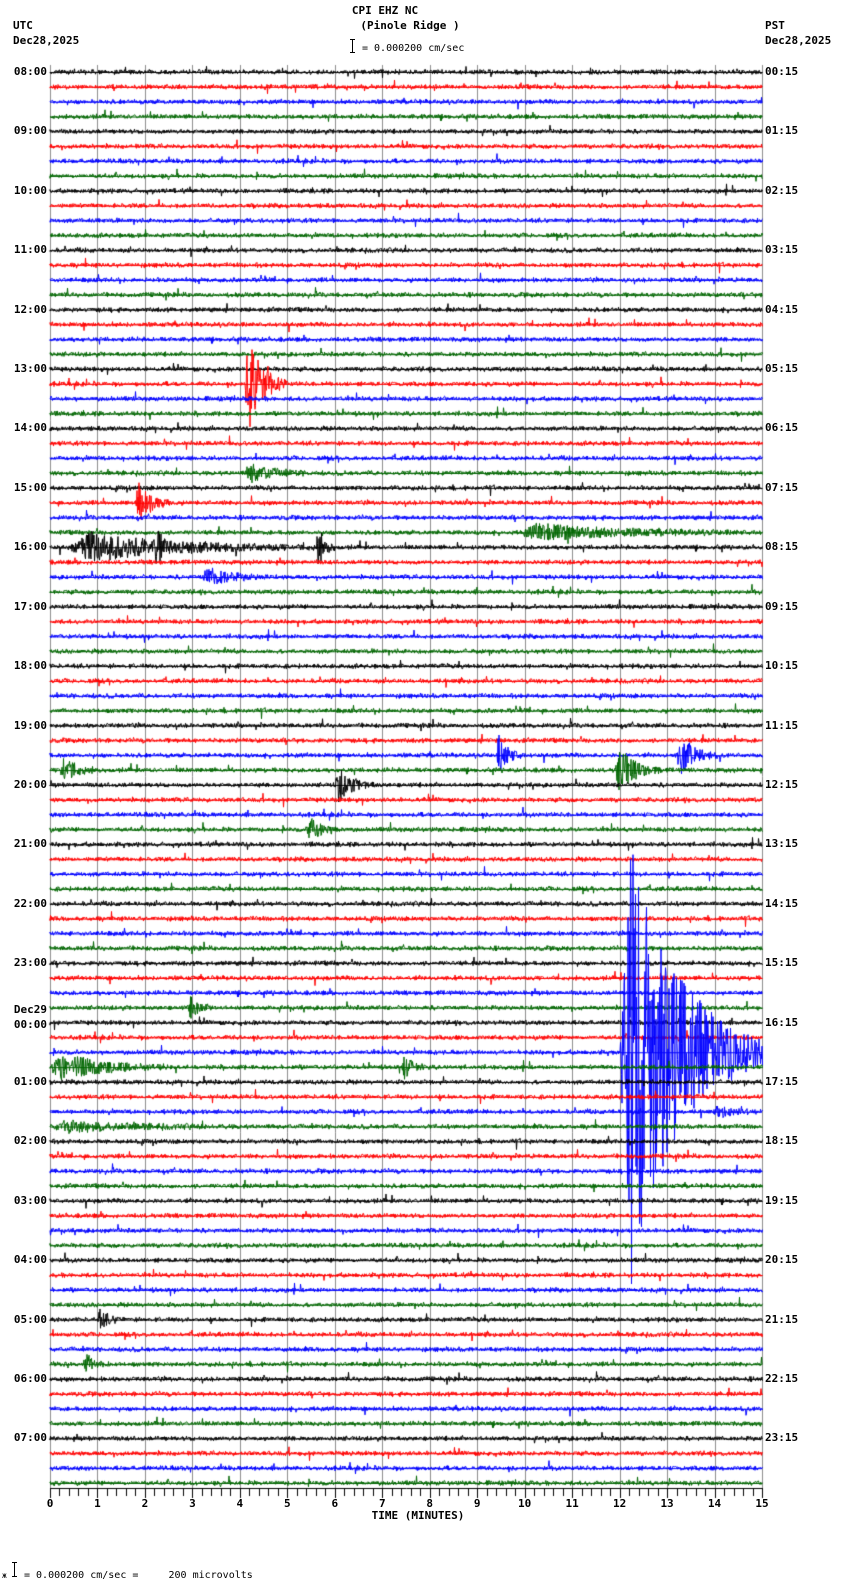 Image resolution: width=850 pixels, height=1584 pixels. Describe the element at coordinates (30, 725) in the screenshot. I see `utc-hour-label: 19:00` at that location.